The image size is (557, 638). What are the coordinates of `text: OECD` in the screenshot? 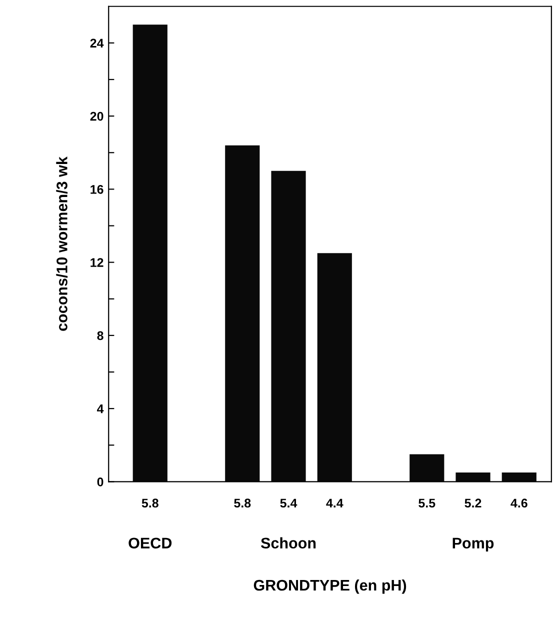 It's located at (150, 543).